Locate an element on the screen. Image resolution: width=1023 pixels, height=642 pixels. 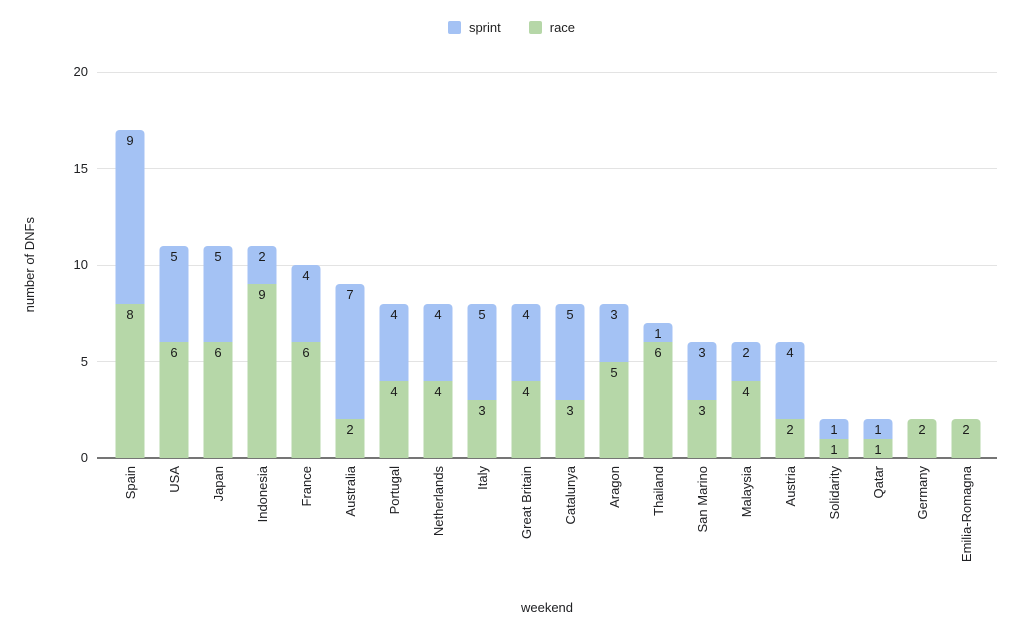
bar-value-label: 6 is located at coordinates (174, 353).